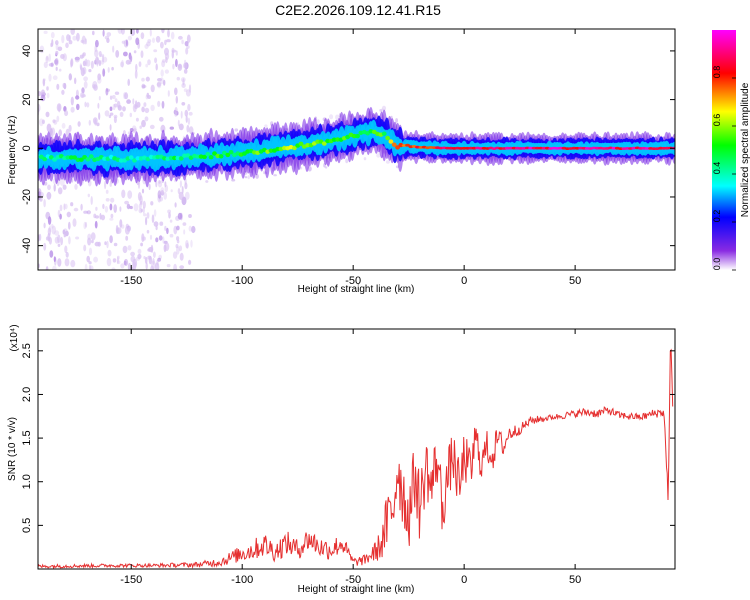  I want to click on snr-x-label: Height of straight line (km), so click(356, 589).